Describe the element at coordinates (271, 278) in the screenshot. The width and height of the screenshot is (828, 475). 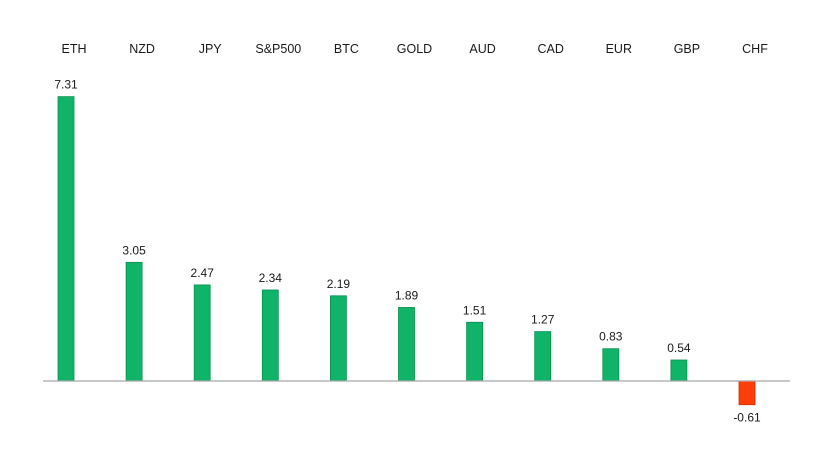
I see `value-label-s-p500: 2.34` at that location.